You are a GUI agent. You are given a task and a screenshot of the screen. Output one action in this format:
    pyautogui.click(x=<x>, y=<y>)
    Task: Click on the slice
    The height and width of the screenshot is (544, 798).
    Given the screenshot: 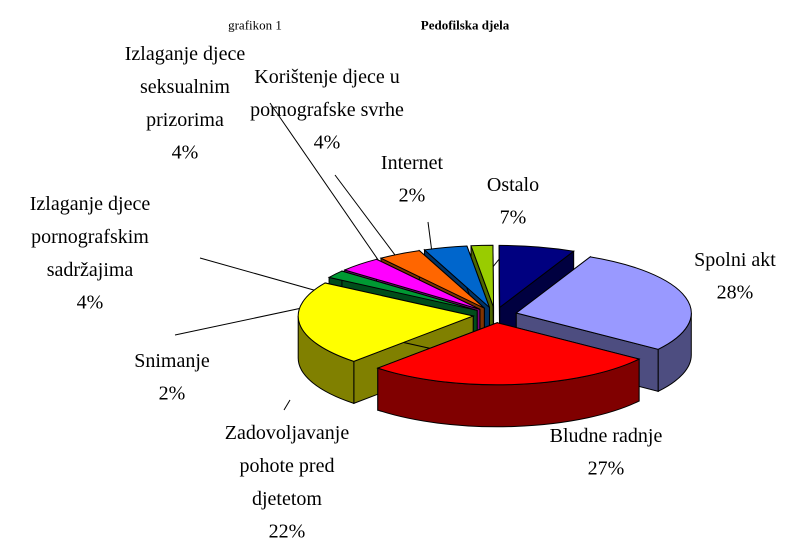 What is the action you would take?
    pyautogui.click(x=508, y=375)
    